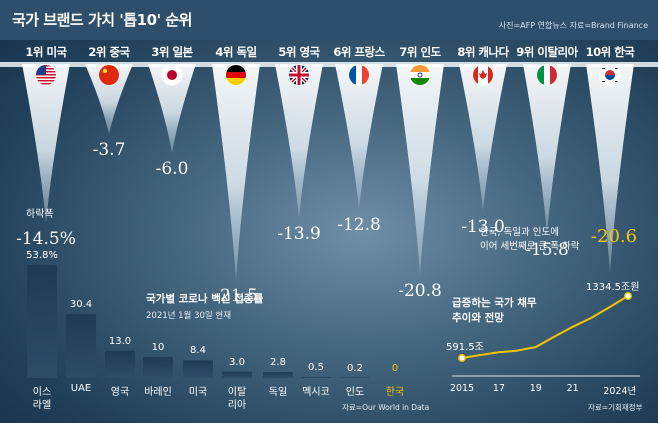 Image resolution: width=658 pixels, height=423 pixels. What do you see at coordinates (46, 52) in the screenshot?
I see `rank-label: 1위 미국` at bounding box center [46, 52].